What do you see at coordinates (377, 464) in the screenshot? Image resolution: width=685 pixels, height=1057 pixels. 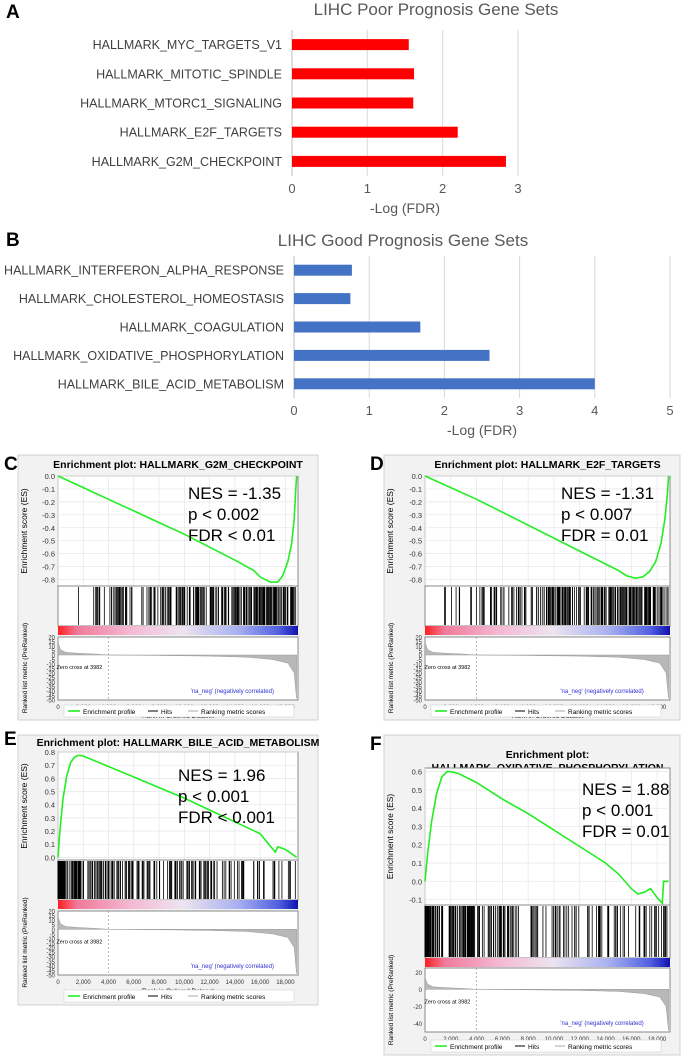 I see `panel-letter-d: D` at bounding box center [377, 464].